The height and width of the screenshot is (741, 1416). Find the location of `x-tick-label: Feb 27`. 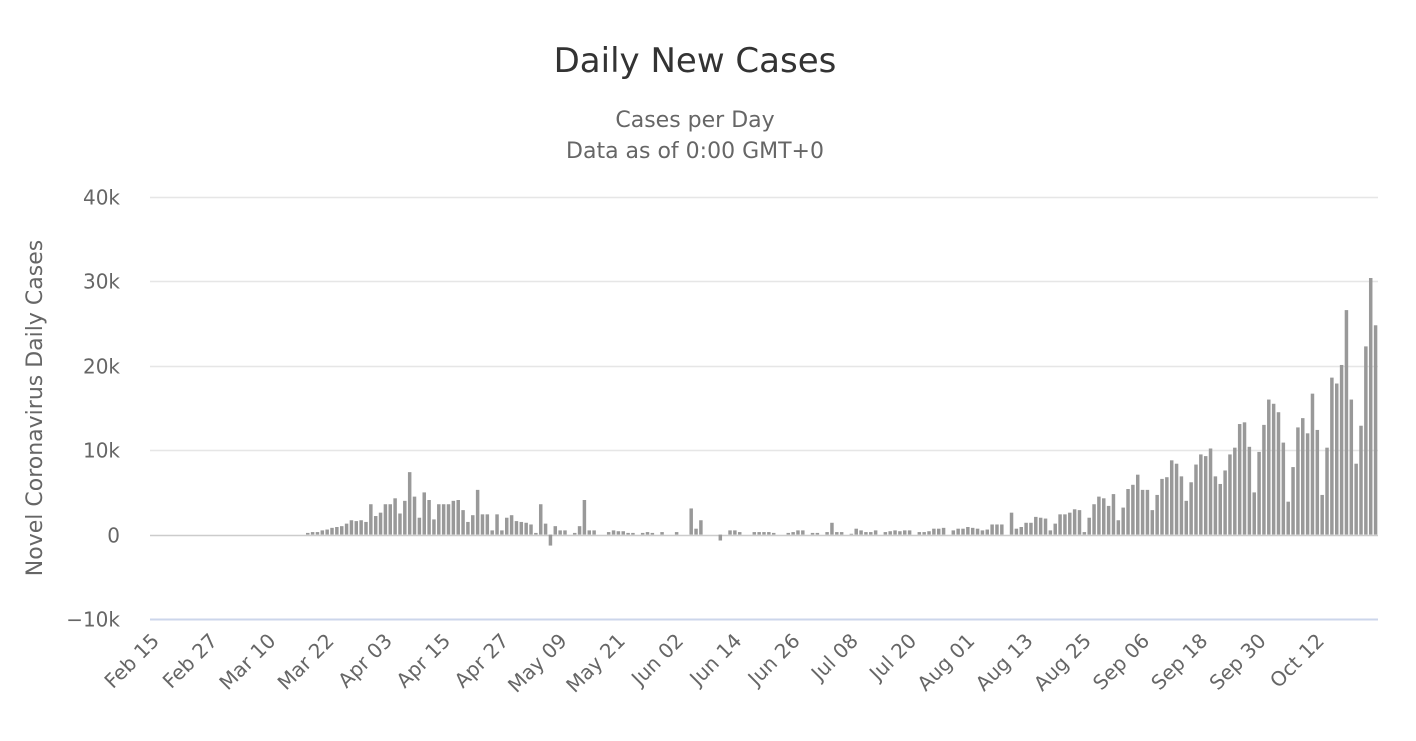

x-tick-label: Feb 27 is located at coordinates (190, 661).